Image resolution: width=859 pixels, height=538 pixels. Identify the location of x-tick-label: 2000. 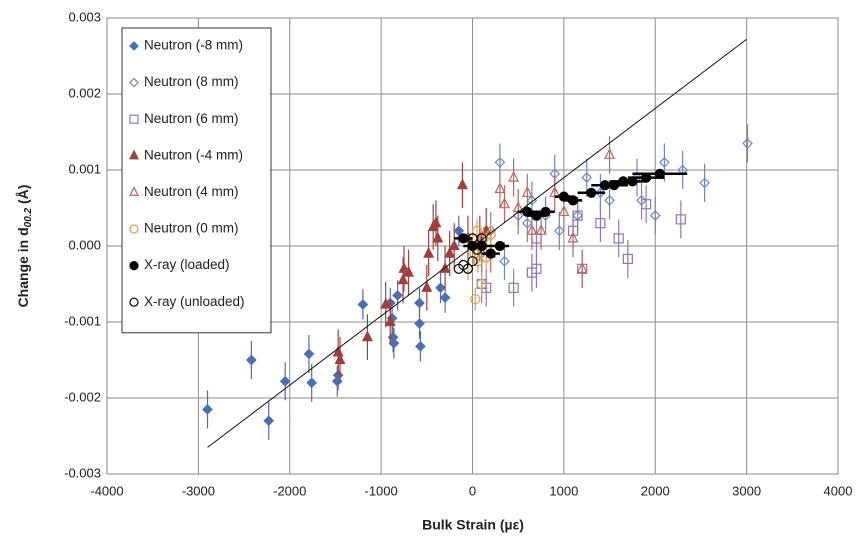
(655, 490).